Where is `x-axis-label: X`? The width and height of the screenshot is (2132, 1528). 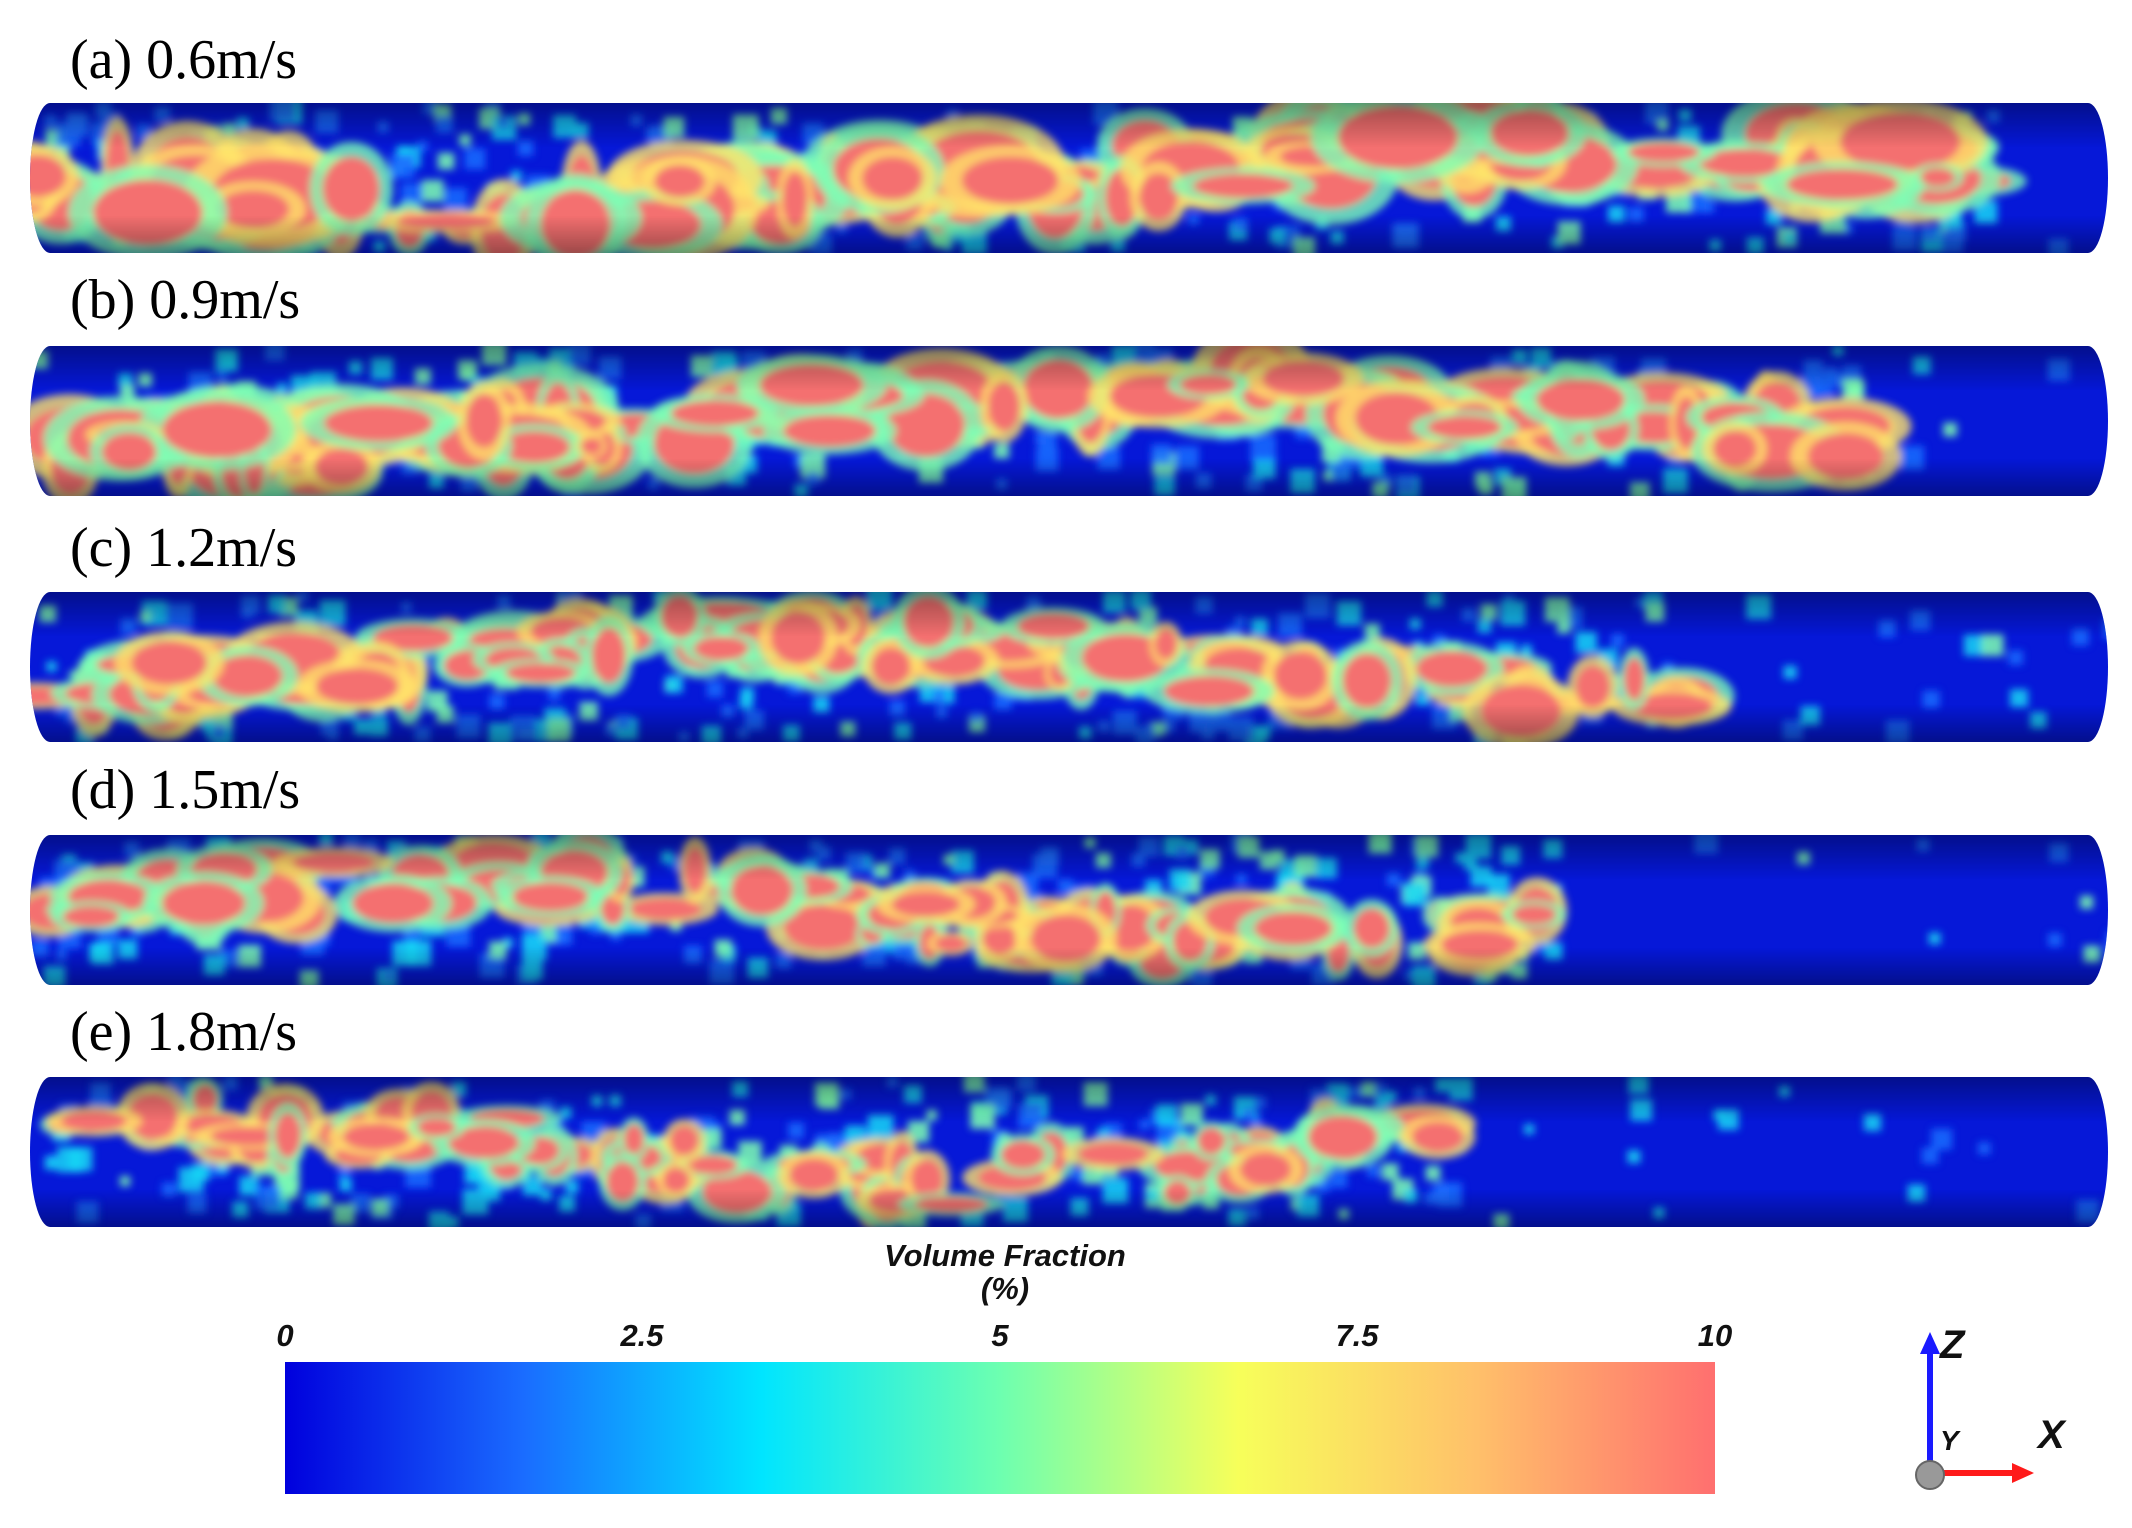
x-axis-label: X is located at coordinates (2051, 1435).